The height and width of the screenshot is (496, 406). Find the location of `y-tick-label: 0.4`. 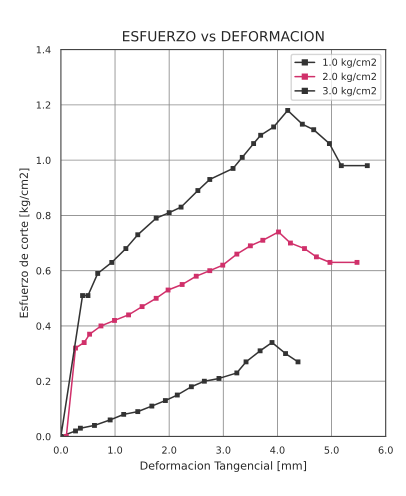

y-tick-label: 0.4 is located at coordinates (43, 326).